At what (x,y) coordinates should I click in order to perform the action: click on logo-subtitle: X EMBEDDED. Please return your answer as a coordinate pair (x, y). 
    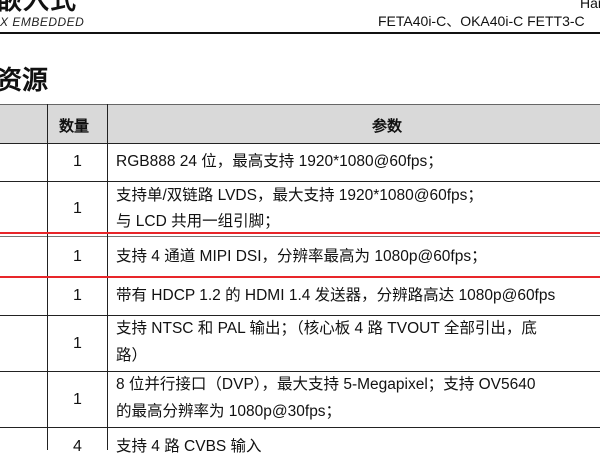
    Looking at the image, I should click on (42, 22).